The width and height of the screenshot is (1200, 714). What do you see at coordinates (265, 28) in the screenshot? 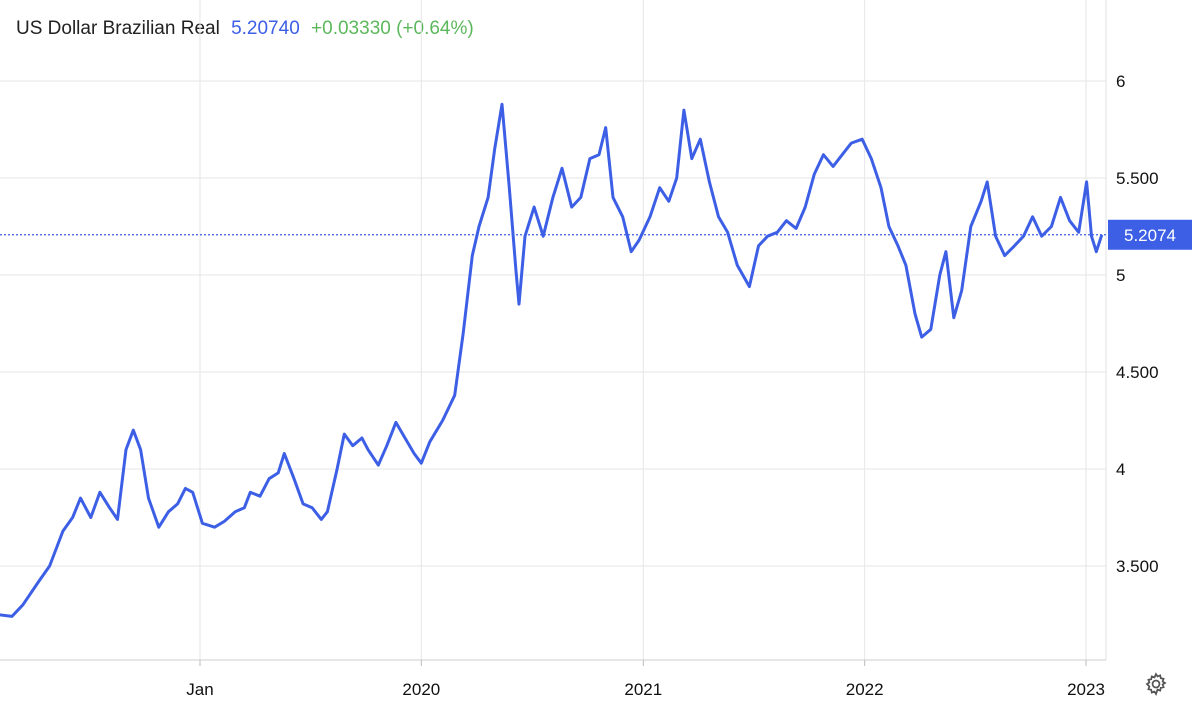
I see `last-price: 5.20740` at bounding box center [265, 28].